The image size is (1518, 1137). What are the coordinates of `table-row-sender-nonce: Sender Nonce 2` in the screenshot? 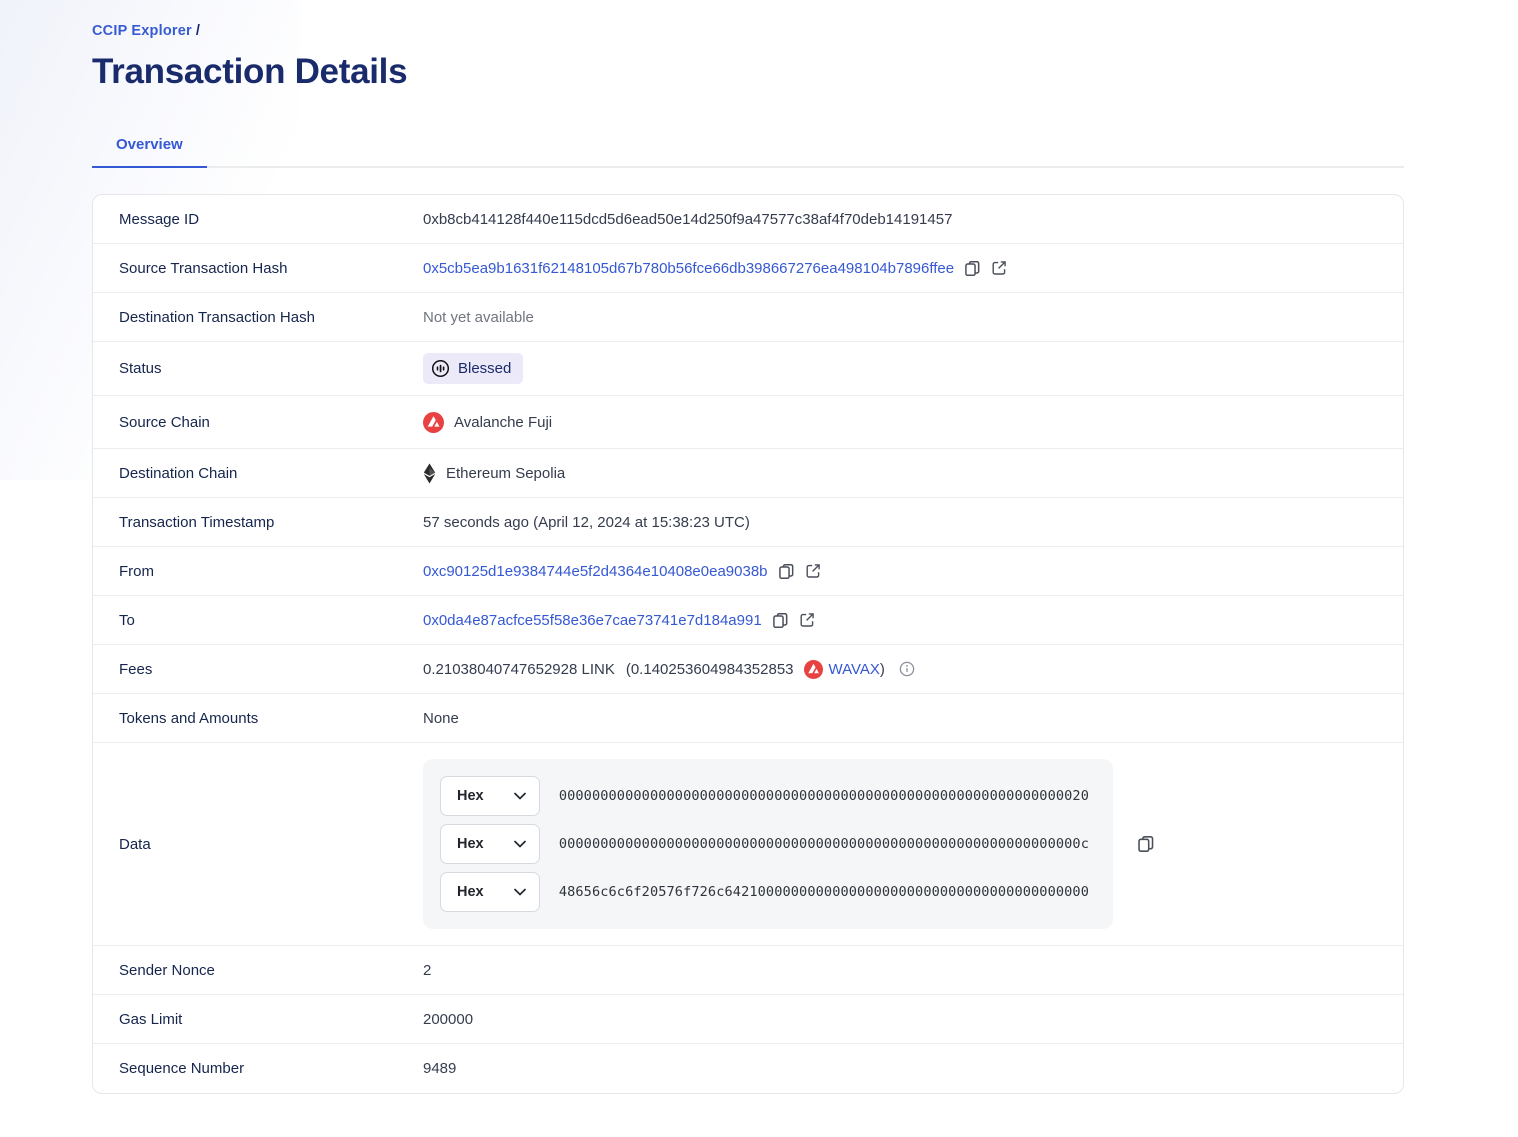 It's located at (748, 970).